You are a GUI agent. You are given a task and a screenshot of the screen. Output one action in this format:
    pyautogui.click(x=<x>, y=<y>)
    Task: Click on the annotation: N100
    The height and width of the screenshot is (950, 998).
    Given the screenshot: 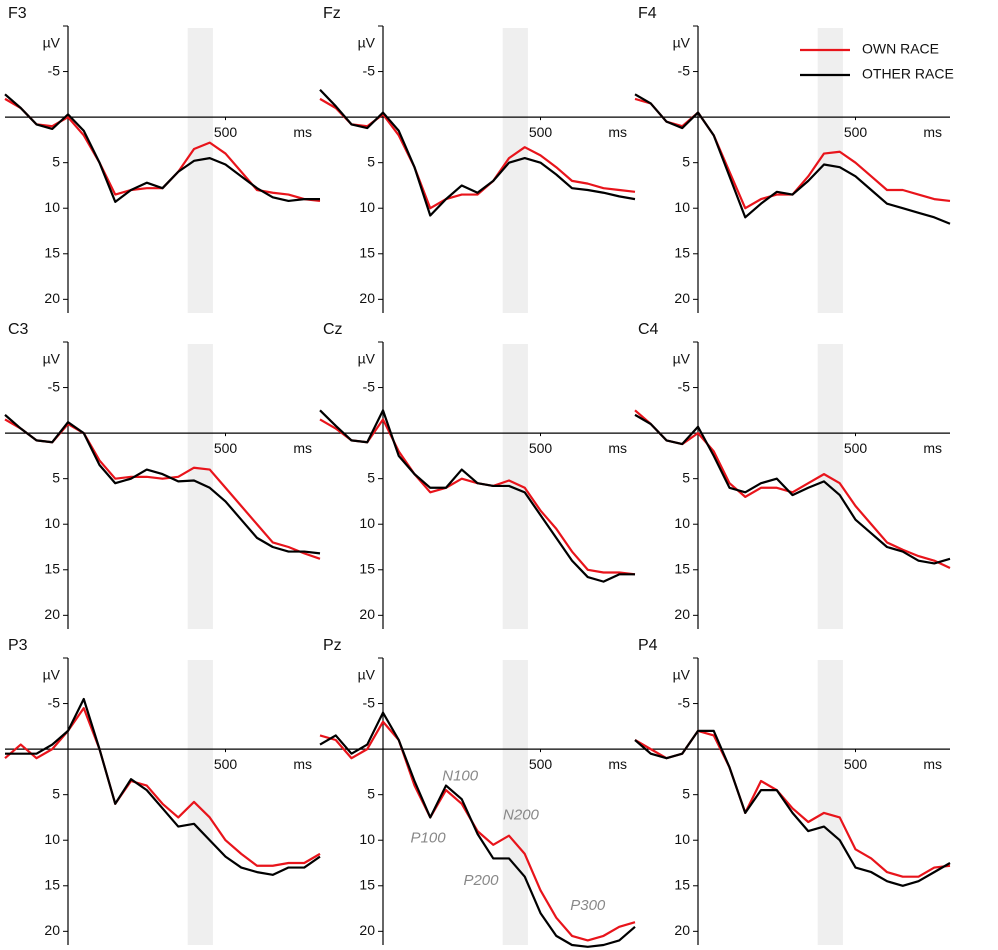 What is the action you would take?
    pyautogui.click(x=460, y=775)
    